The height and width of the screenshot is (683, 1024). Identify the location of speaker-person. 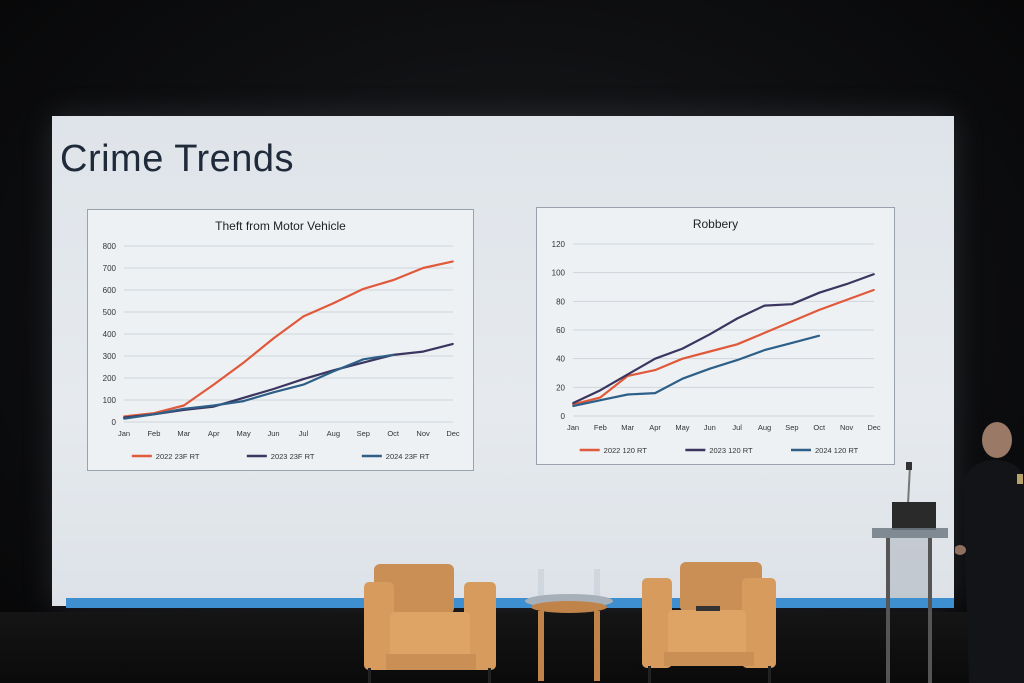
(989, 552).